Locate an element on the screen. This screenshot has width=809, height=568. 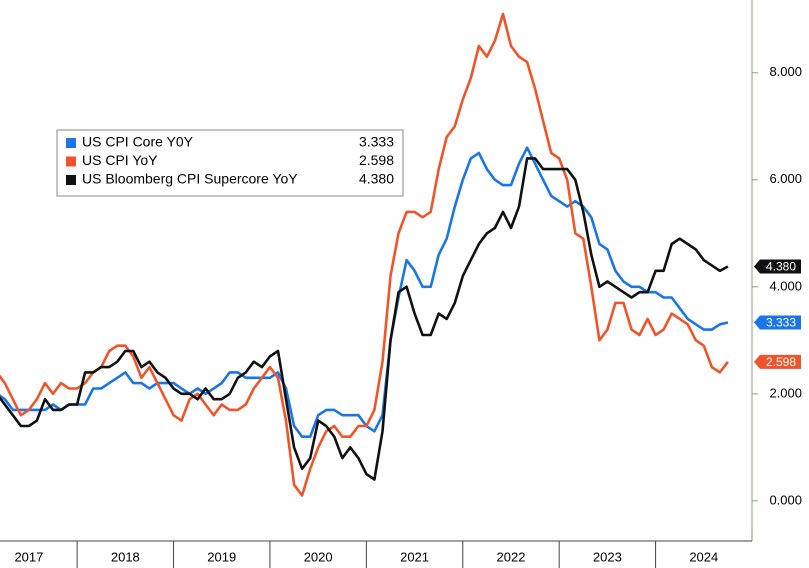
y-tick-label: 4.000 is located at coordinates (785, 285).